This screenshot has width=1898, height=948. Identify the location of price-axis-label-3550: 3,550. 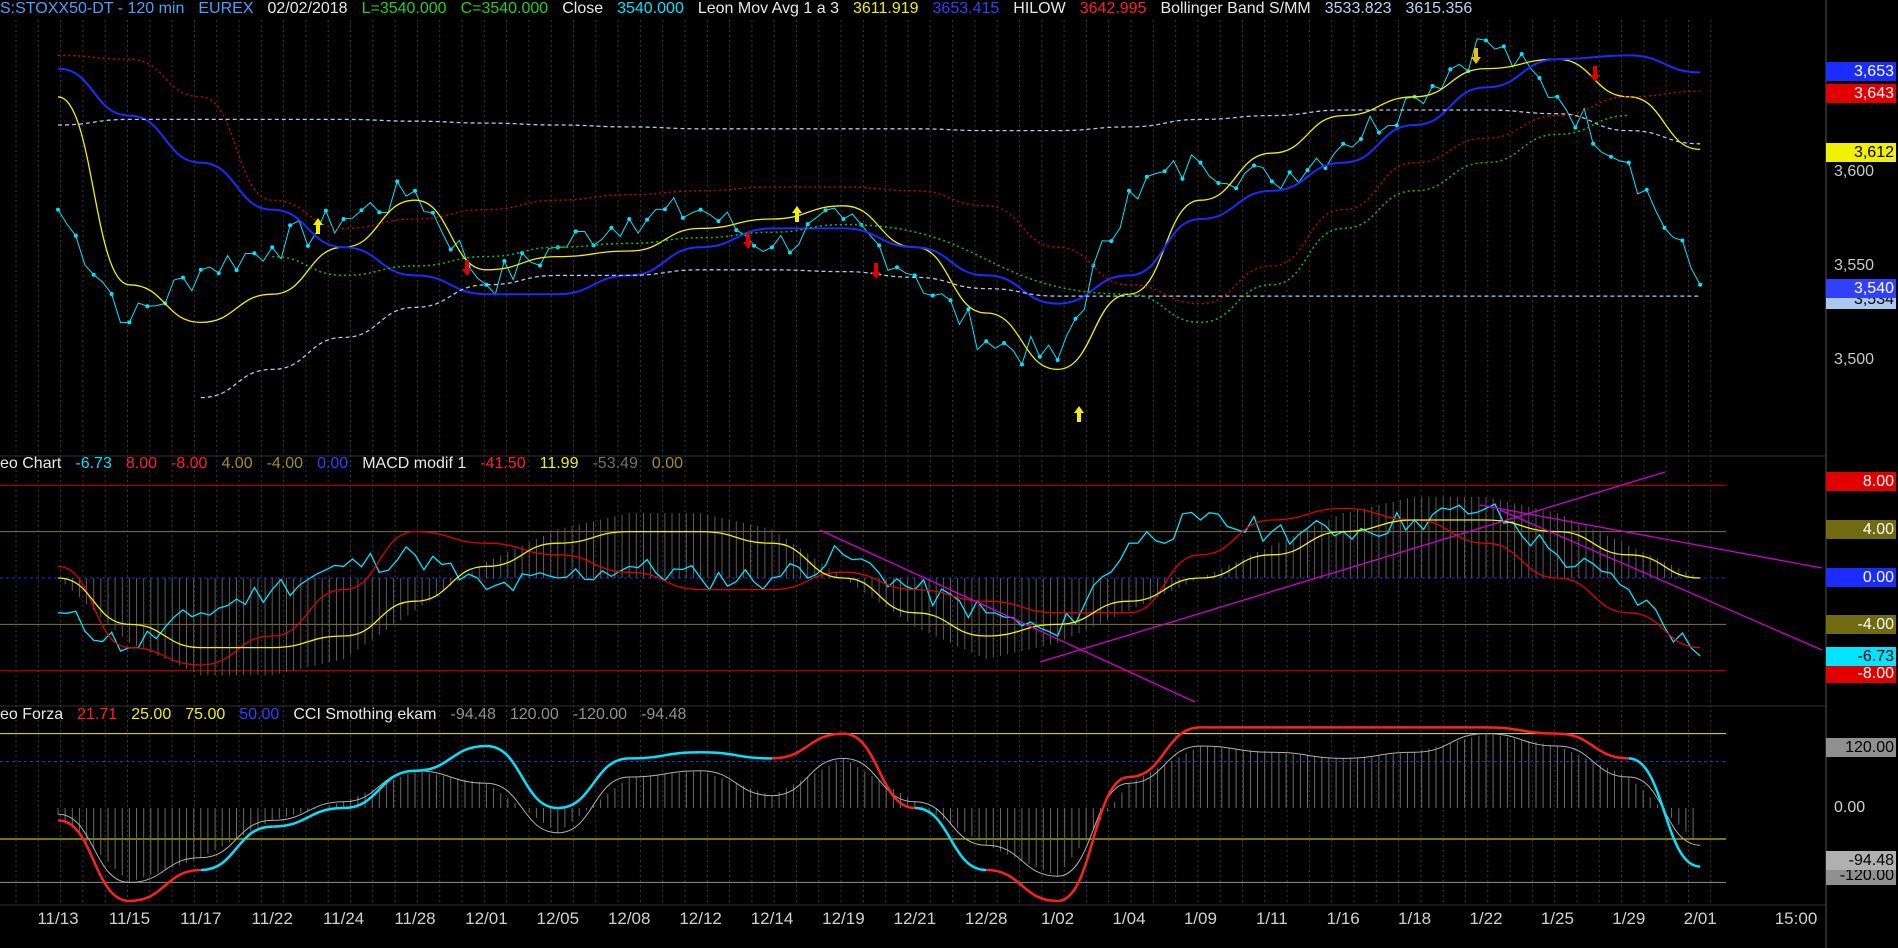
(1854, 265).